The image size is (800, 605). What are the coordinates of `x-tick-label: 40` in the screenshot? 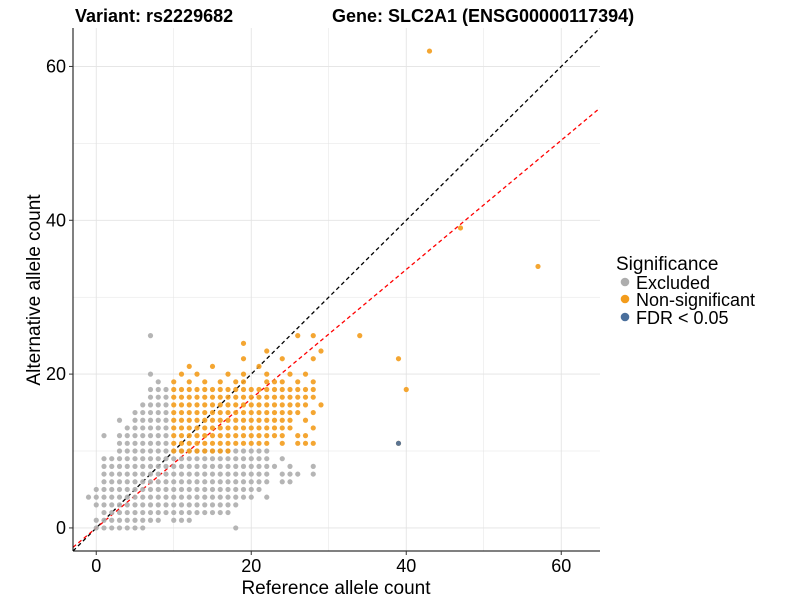 It's located at (406, 566).